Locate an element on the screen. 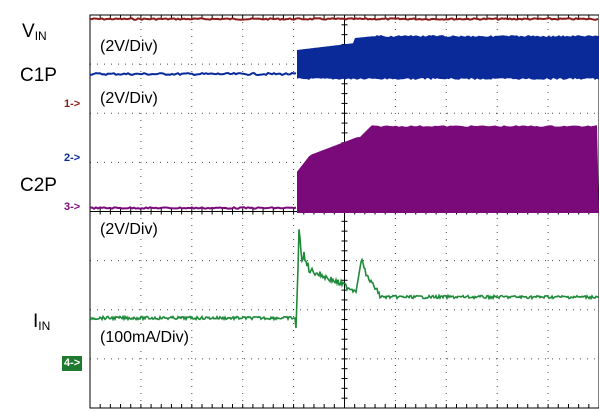 This screenshot has width=599, height=412. vin-trace is located at coordinates (344, 19).